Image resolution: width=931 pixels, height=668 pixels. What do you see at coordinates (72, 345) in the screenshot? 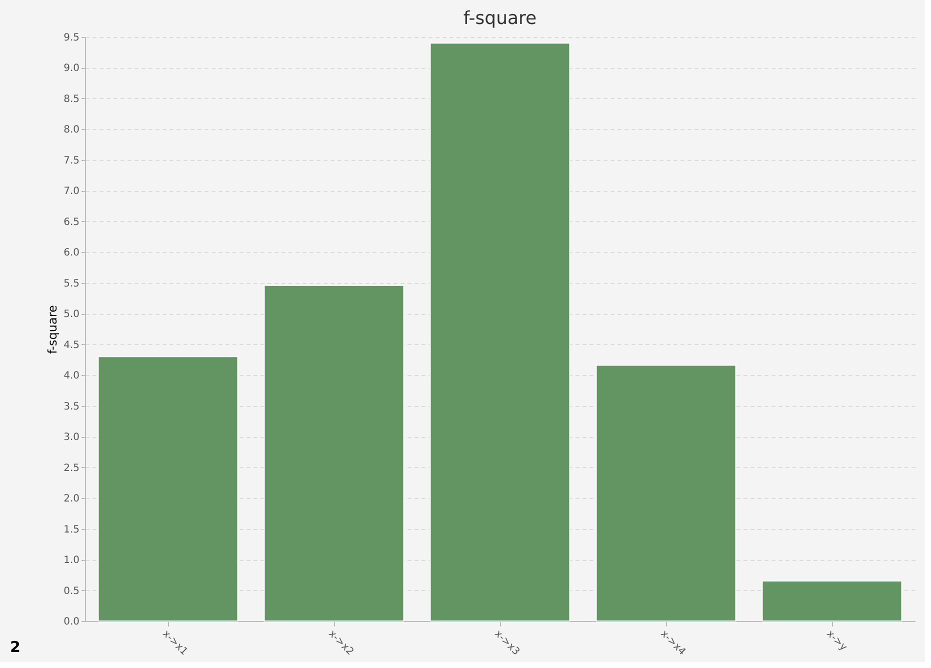
I see `y-tick-label: 4.5` at bounding box center [72, 345].